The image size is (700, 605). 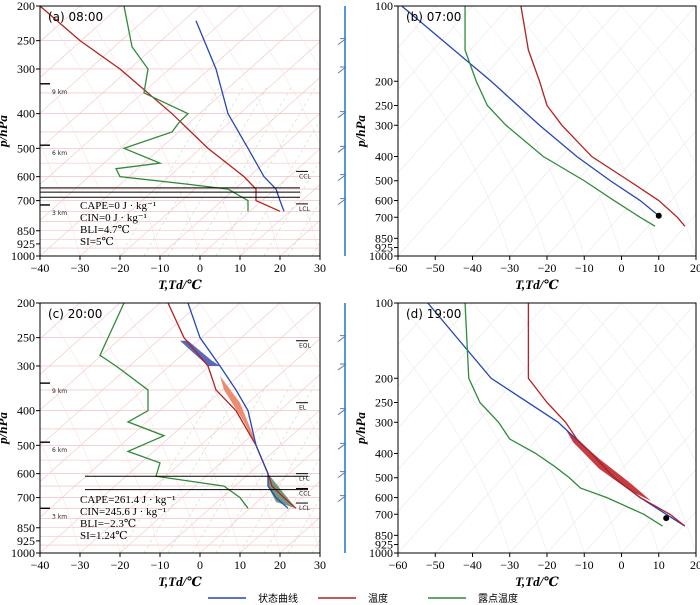 I want to click on y-tick-label: 300, so click(x=384, y=125).